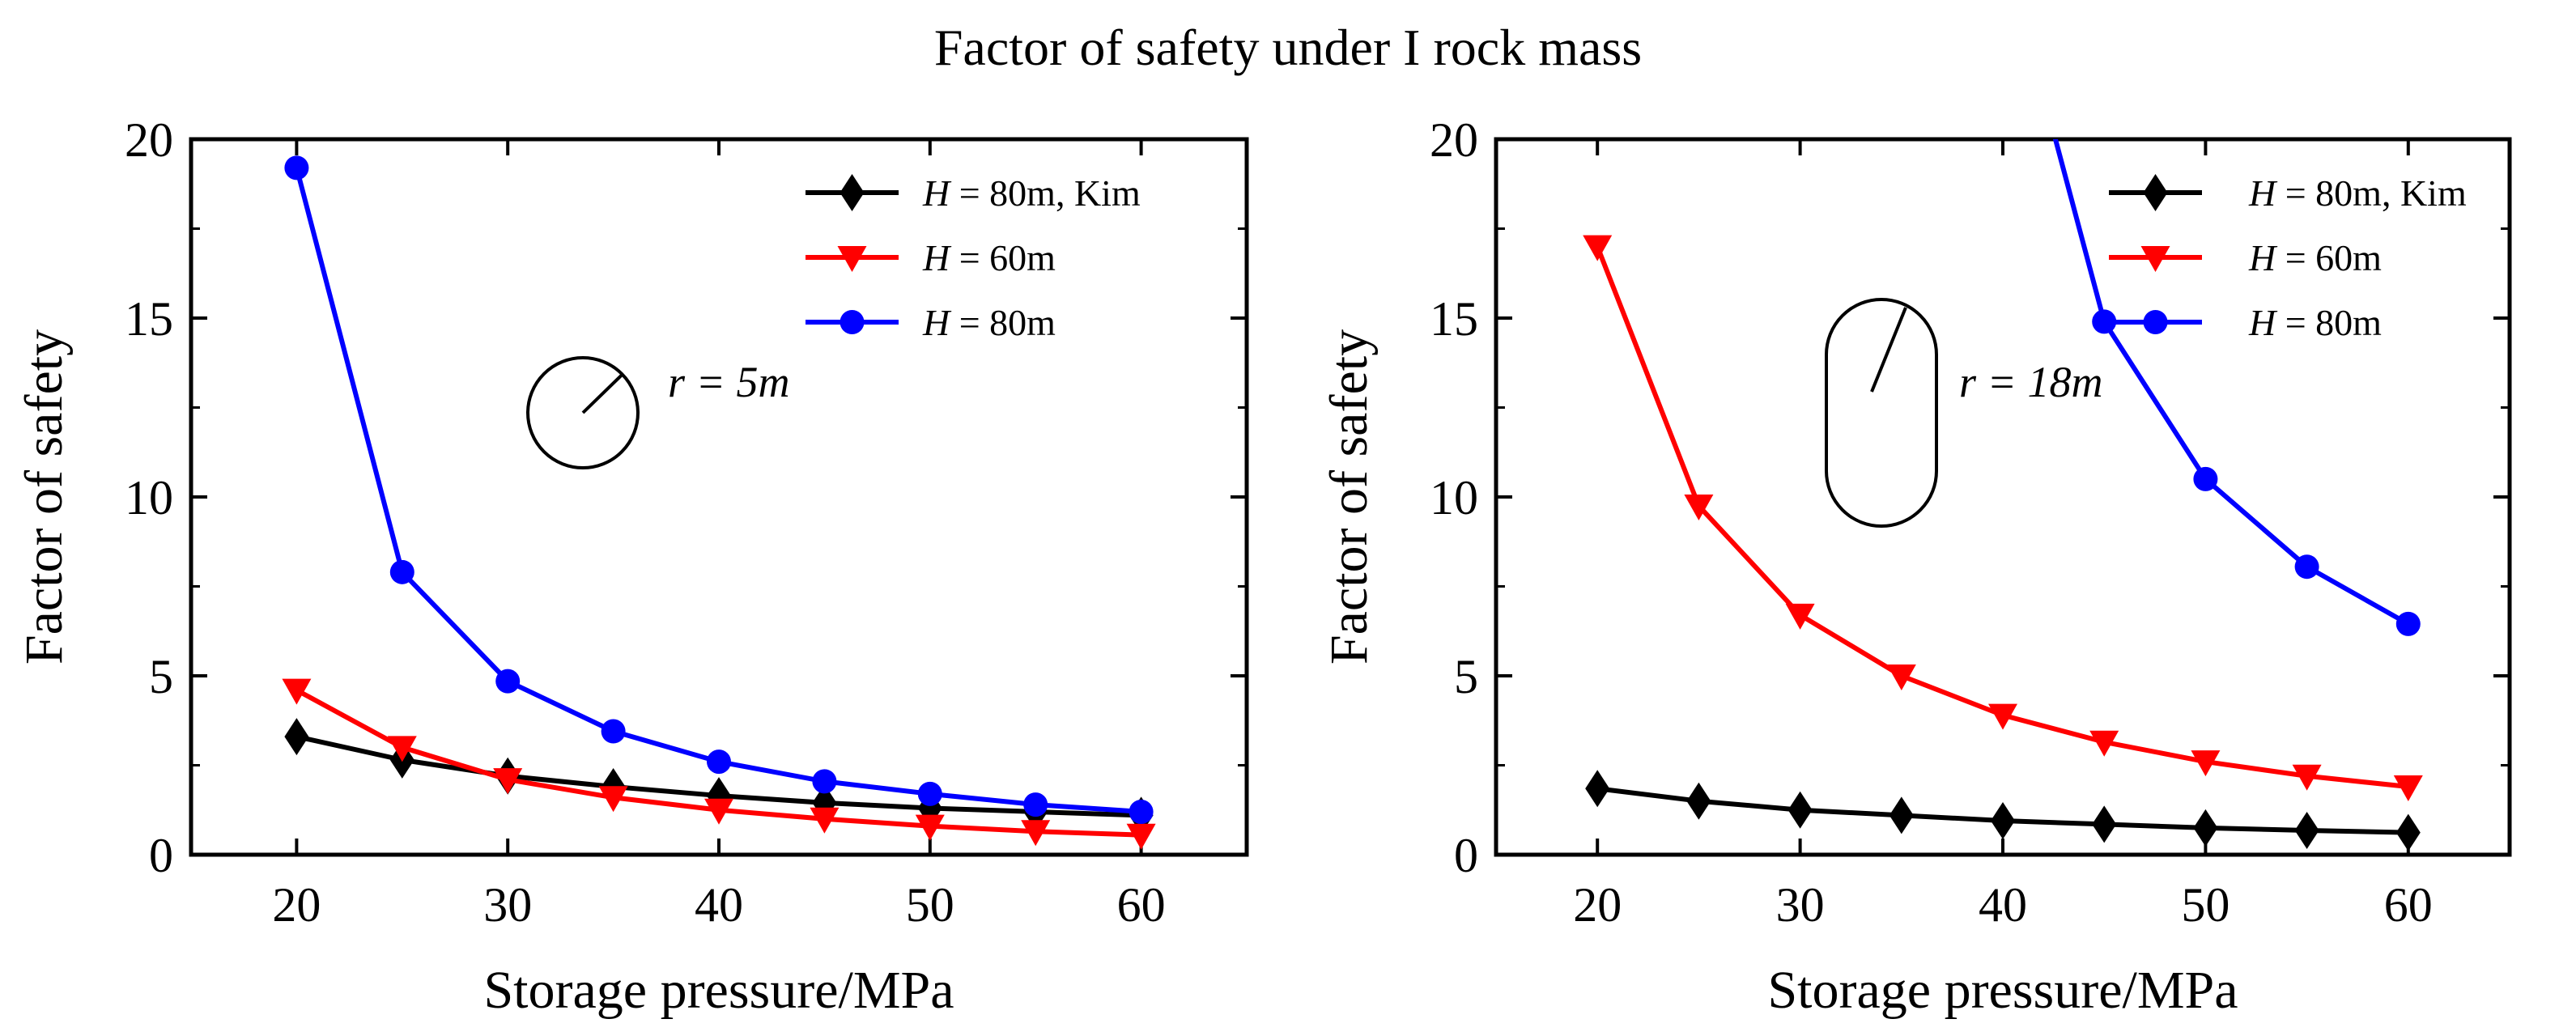  Describe the element at coordinates (1288, 47) in the screenshot. I see `figure-title: Factor of safety under I rock mass` at that location.